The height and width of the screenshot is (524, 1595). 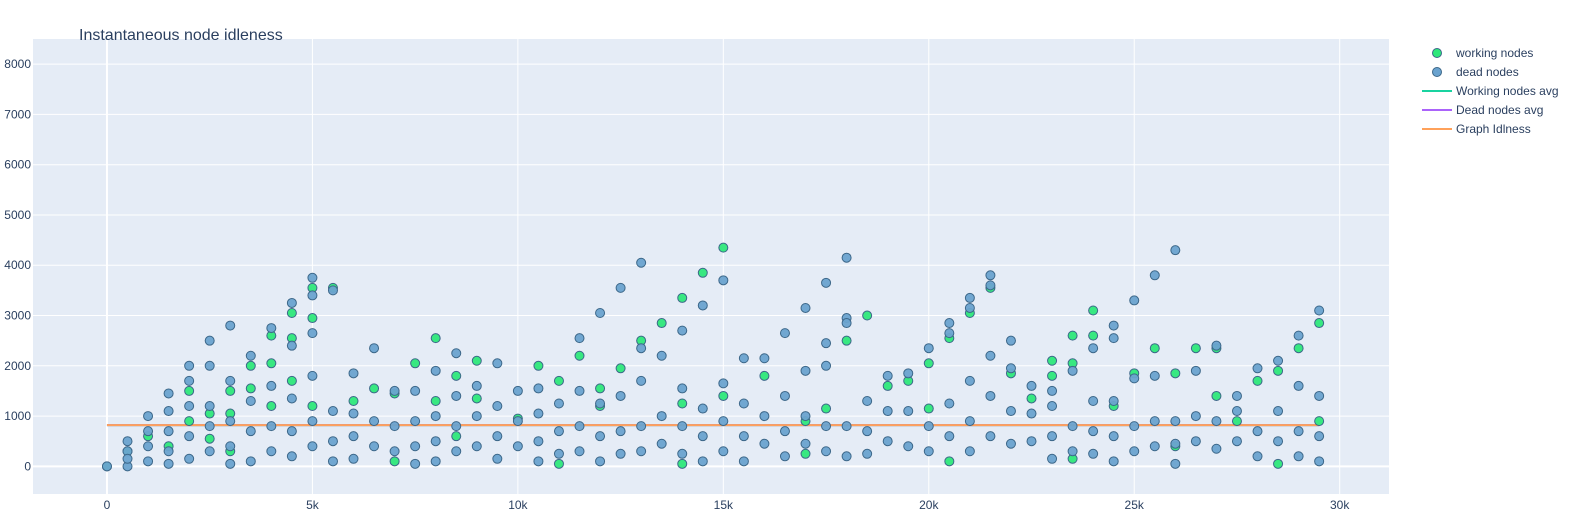 What do you see at coordinates (1493, 129) in the screenshot?
I see `legend-label: Graph Idlness` at bounding box center [1493, 129].